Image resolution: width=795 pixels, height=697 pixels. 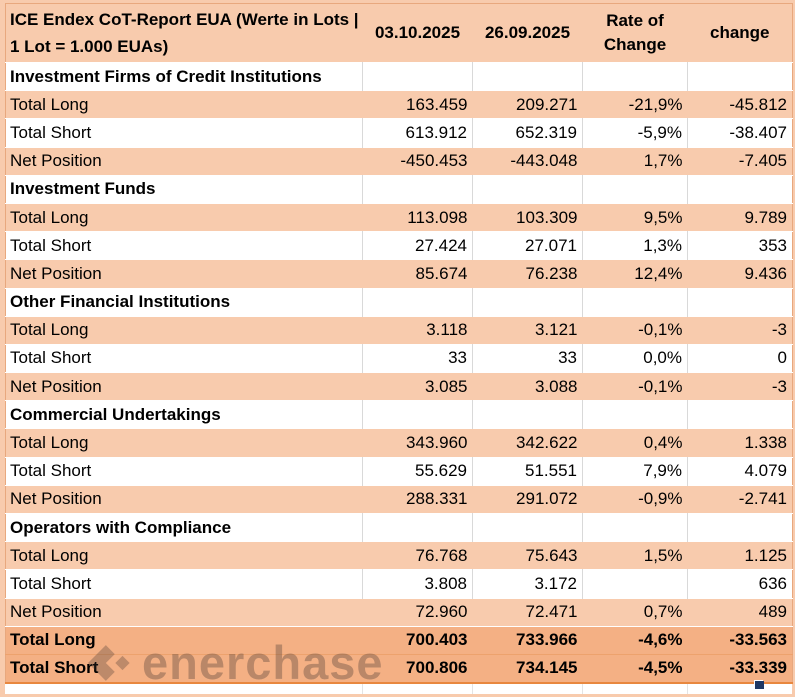 I want to click on value-current-cell: 76.768, so click(x=441, y=555).